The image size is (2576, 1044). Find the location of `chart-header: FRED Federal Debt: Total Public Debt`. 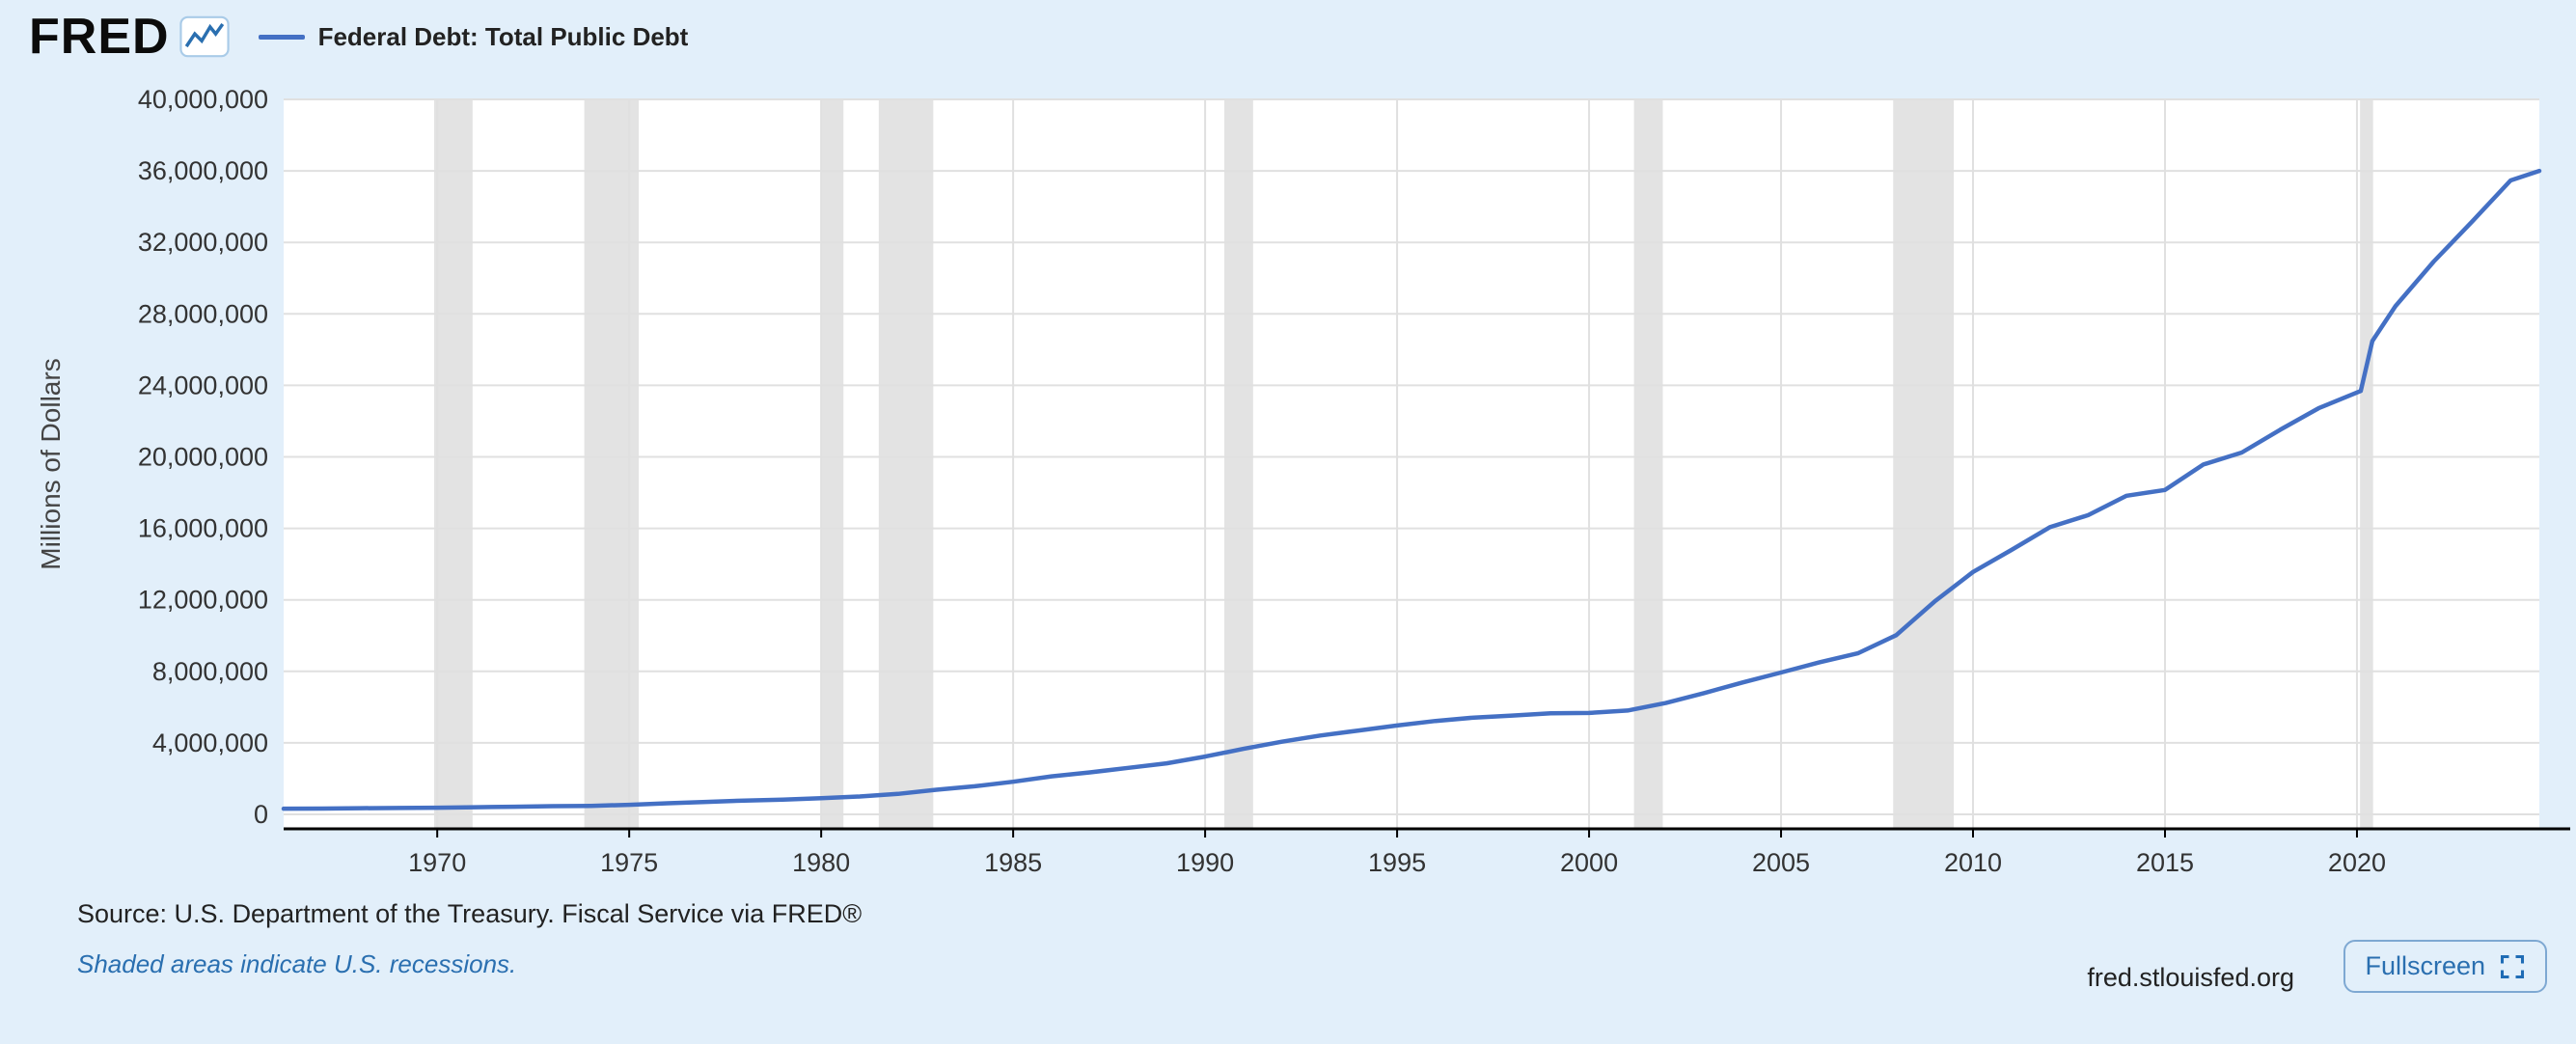

chart-header: FRED Federal Debt: Total Public Debt is located at coordinates (358, 37).